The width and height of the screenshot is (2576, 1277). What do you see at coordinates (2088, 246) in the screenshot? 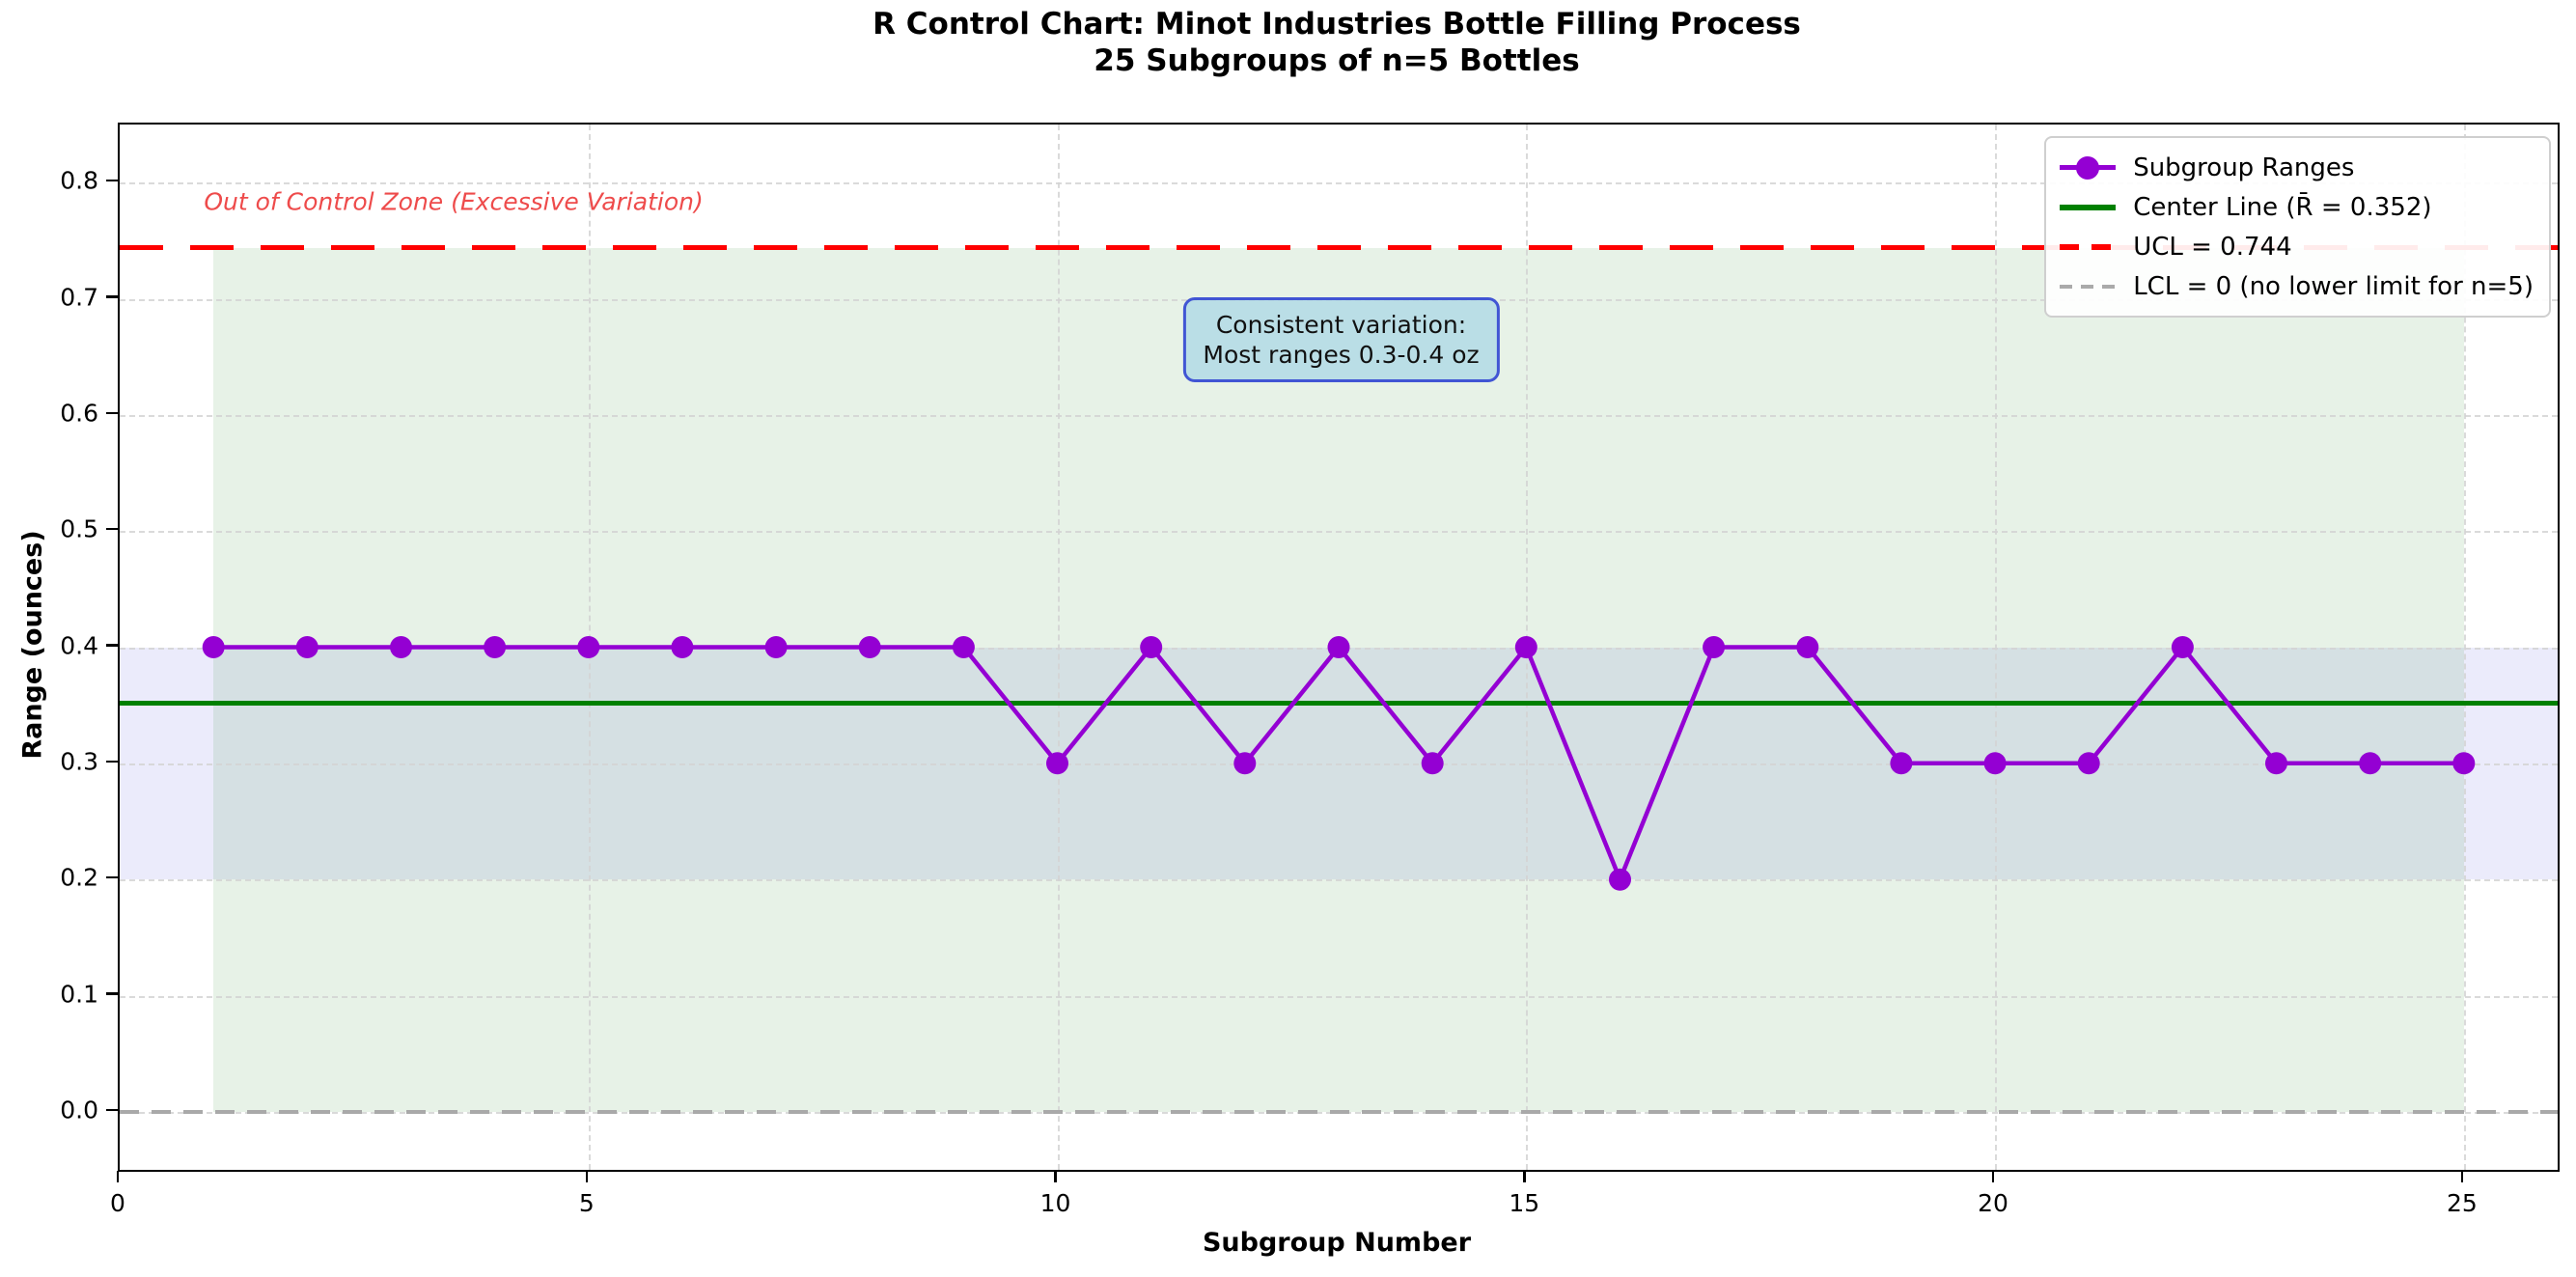
I see `ucl-dashed-swatch-icon` at bounding box center [2088, 246].